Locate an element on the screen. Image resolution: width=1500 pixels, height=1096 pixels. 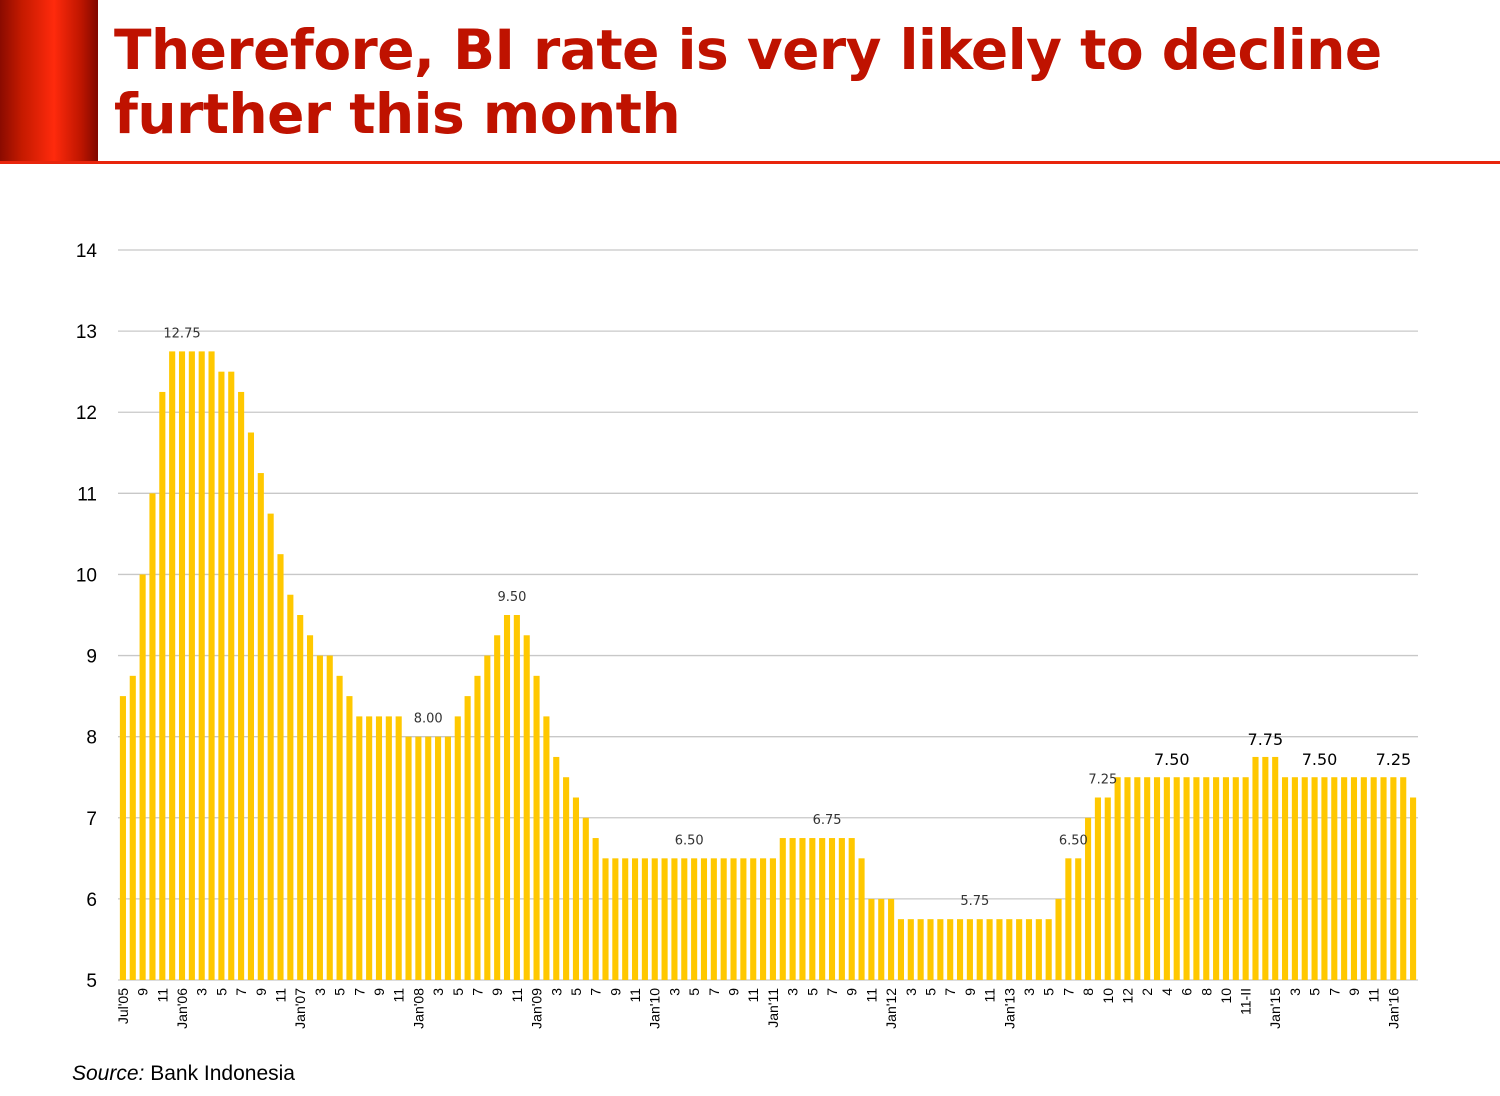
y-tick-label: 5 is located at coordinates (91, 981).